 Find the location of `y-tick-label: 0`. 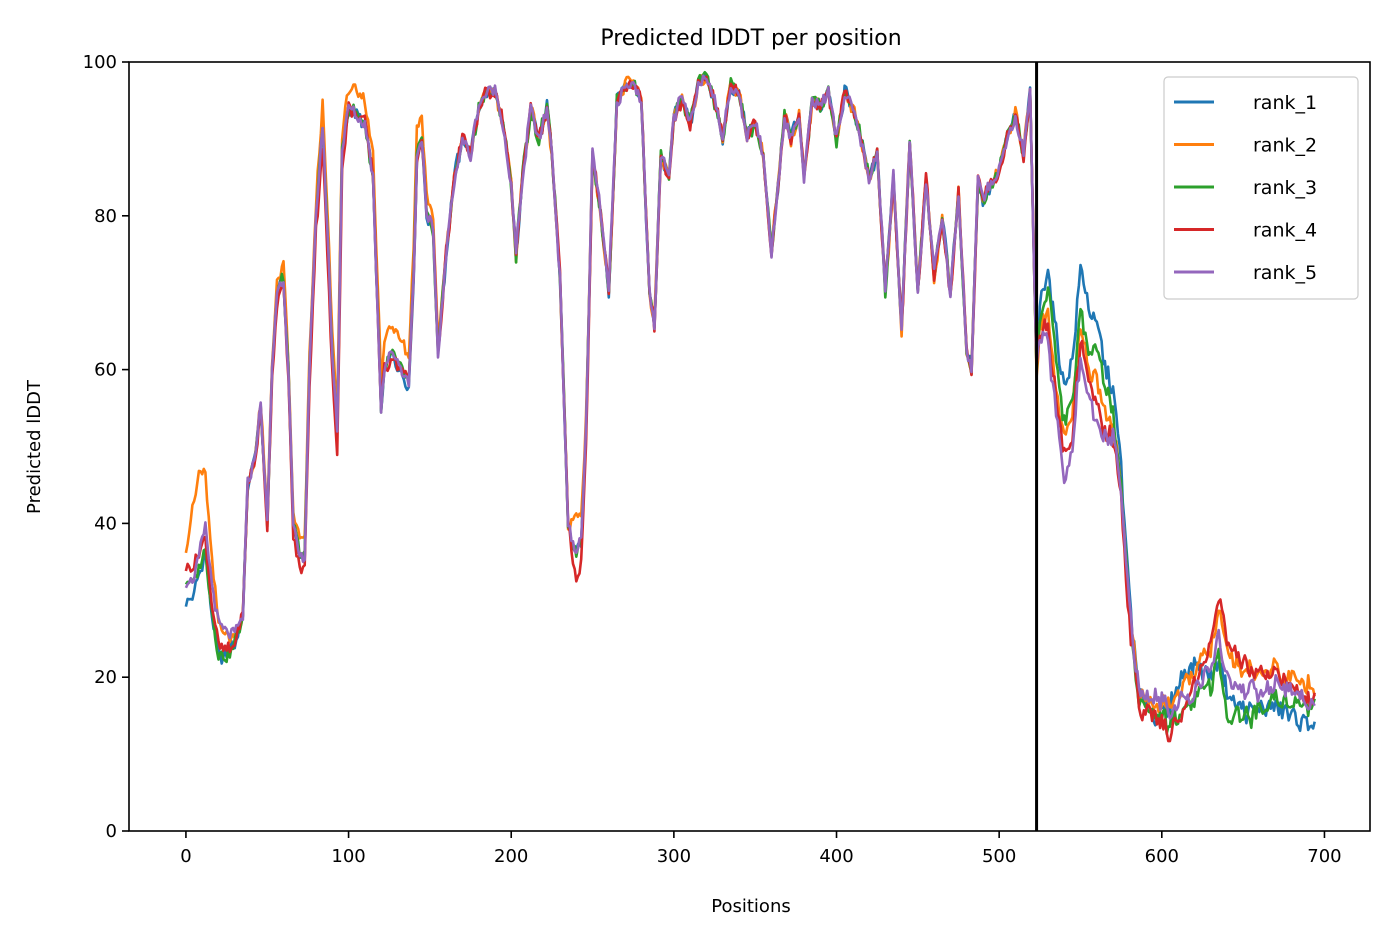

y-tick-label: 0 is located at coordinates (111, 831).